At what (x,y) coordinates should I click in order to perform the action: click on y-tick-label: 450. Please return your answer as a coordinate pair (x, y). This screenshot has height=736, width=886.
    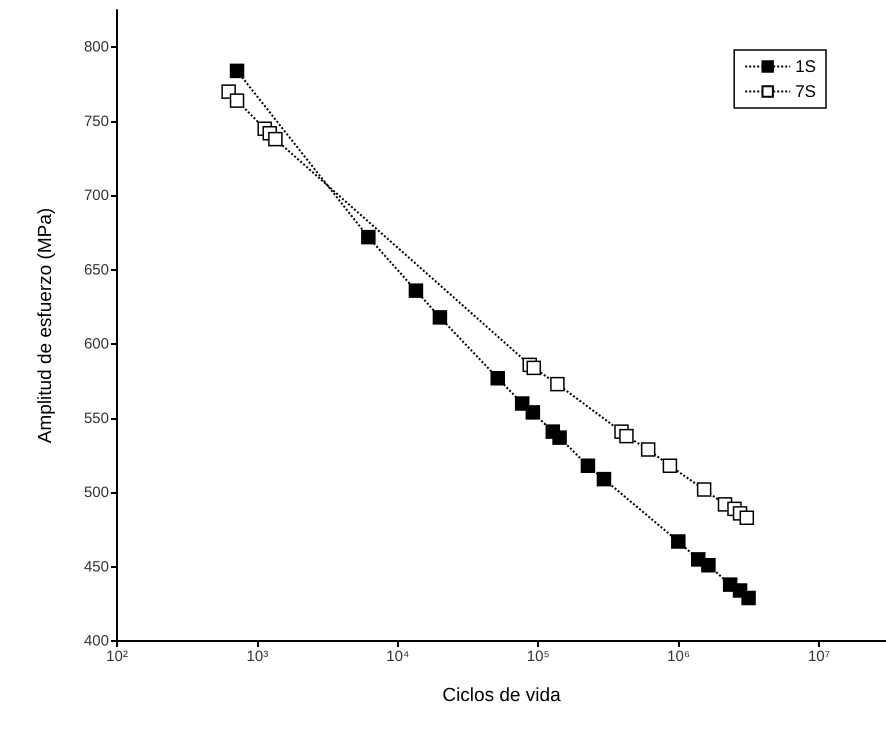
    Looking at the image, I should click on (96, 567).